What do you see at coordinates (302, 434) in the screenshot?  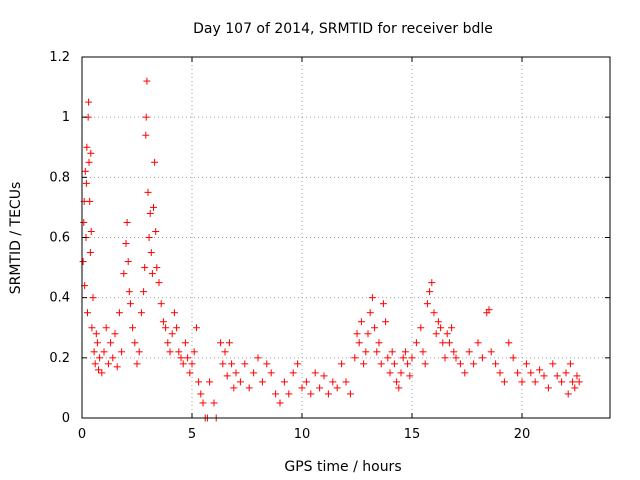 I see `x-tick-label: 10` at bounding box center [302, 434].